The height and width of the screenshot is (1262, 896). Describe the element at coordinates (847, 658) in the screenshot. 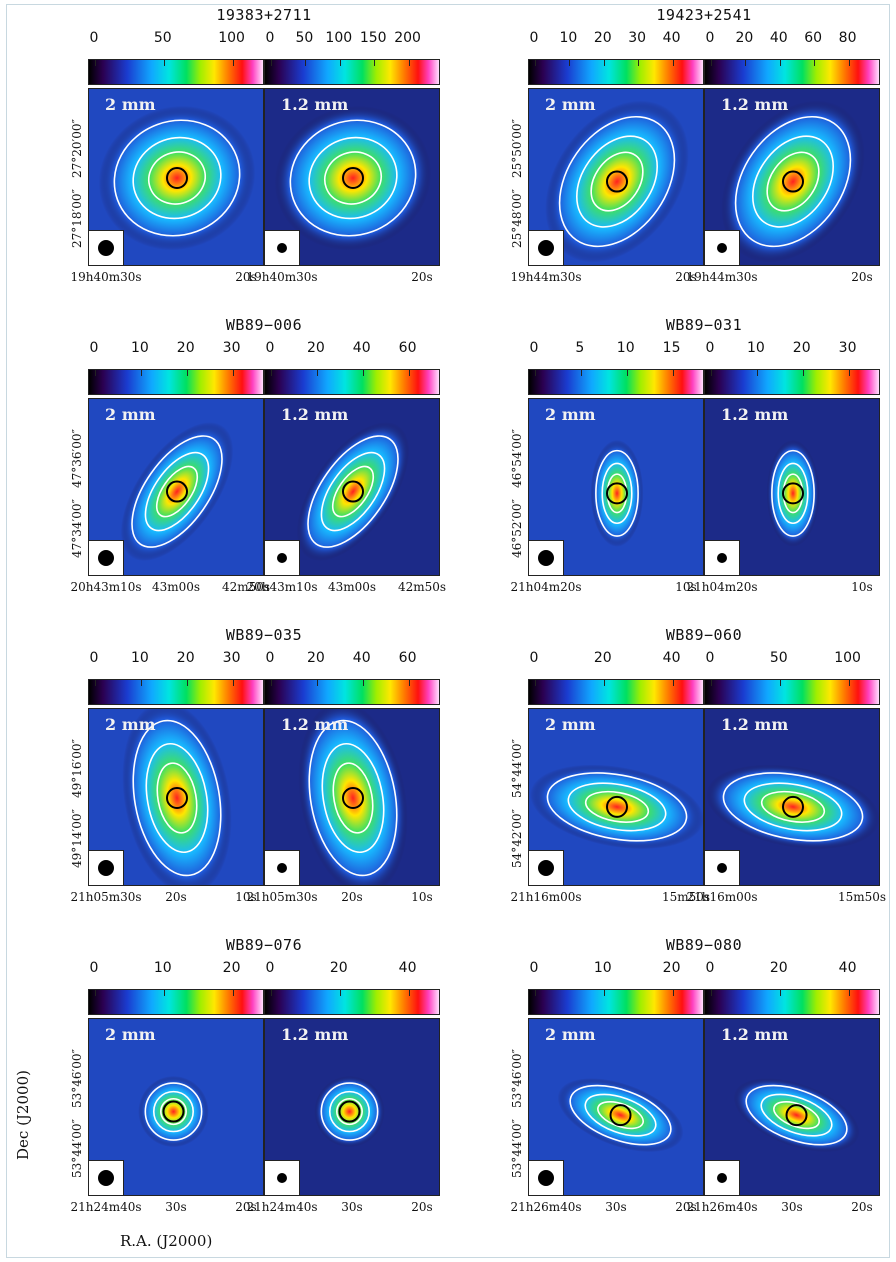

I see `colorbar-tick-label: 100` at that location.